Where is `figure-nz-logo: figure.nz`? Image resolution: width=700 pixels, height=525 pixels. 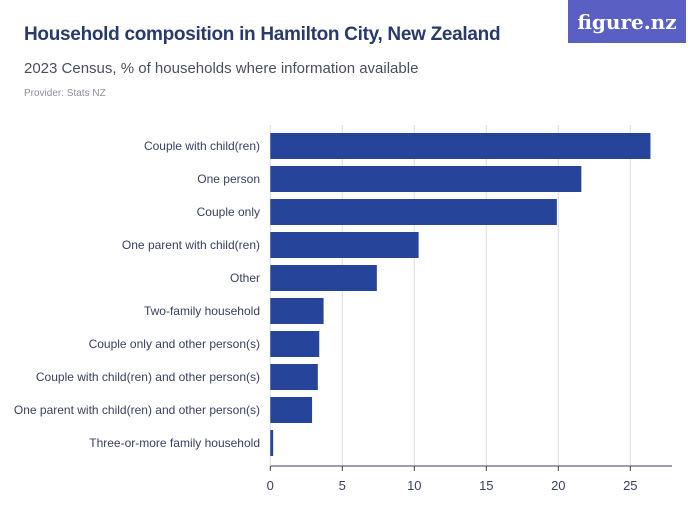
figure-nz-logo: figure.nz is located at coordinates (627, 21).